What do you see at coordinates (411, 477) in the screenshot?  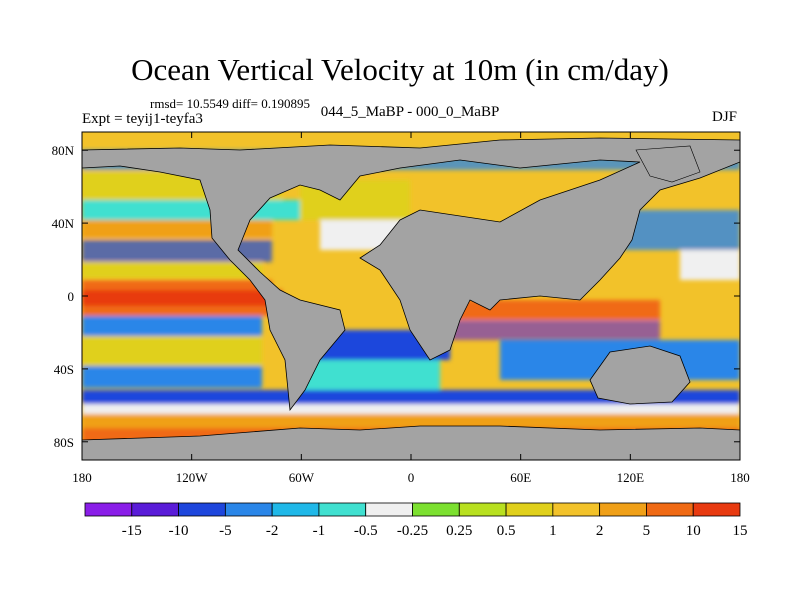 I see `x-tick-label: 0` at bounding box center [411, 477].